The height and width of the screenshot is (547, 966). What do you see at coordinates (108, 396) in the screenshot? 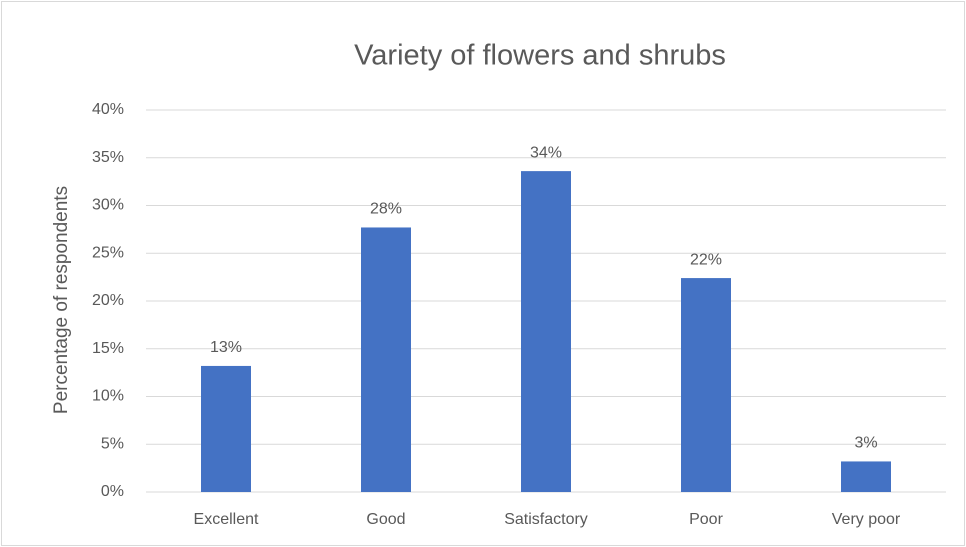
I see `y-tick-label: 10%` at bounding box center [108, 396].